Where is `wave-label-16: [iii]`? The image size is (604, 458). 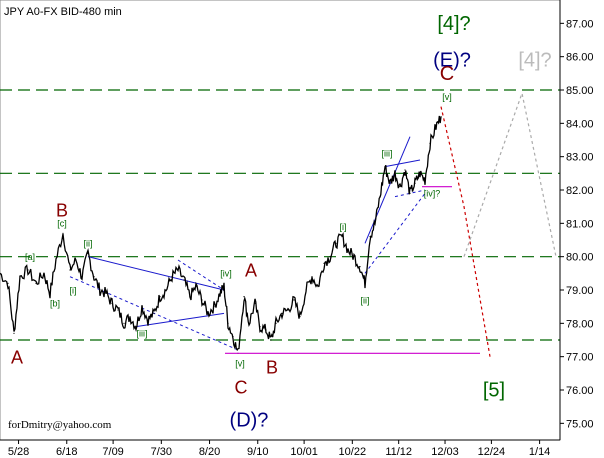 wave-label-16: [iii] is located at coordinates (142, 334).